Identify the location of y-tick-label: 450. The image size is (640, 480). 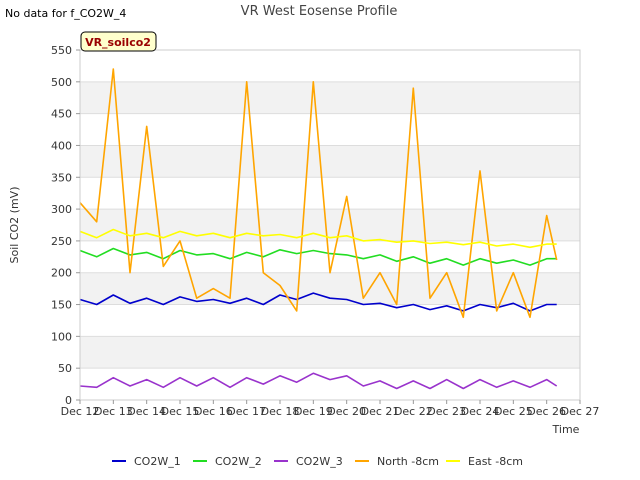
(61, 114).